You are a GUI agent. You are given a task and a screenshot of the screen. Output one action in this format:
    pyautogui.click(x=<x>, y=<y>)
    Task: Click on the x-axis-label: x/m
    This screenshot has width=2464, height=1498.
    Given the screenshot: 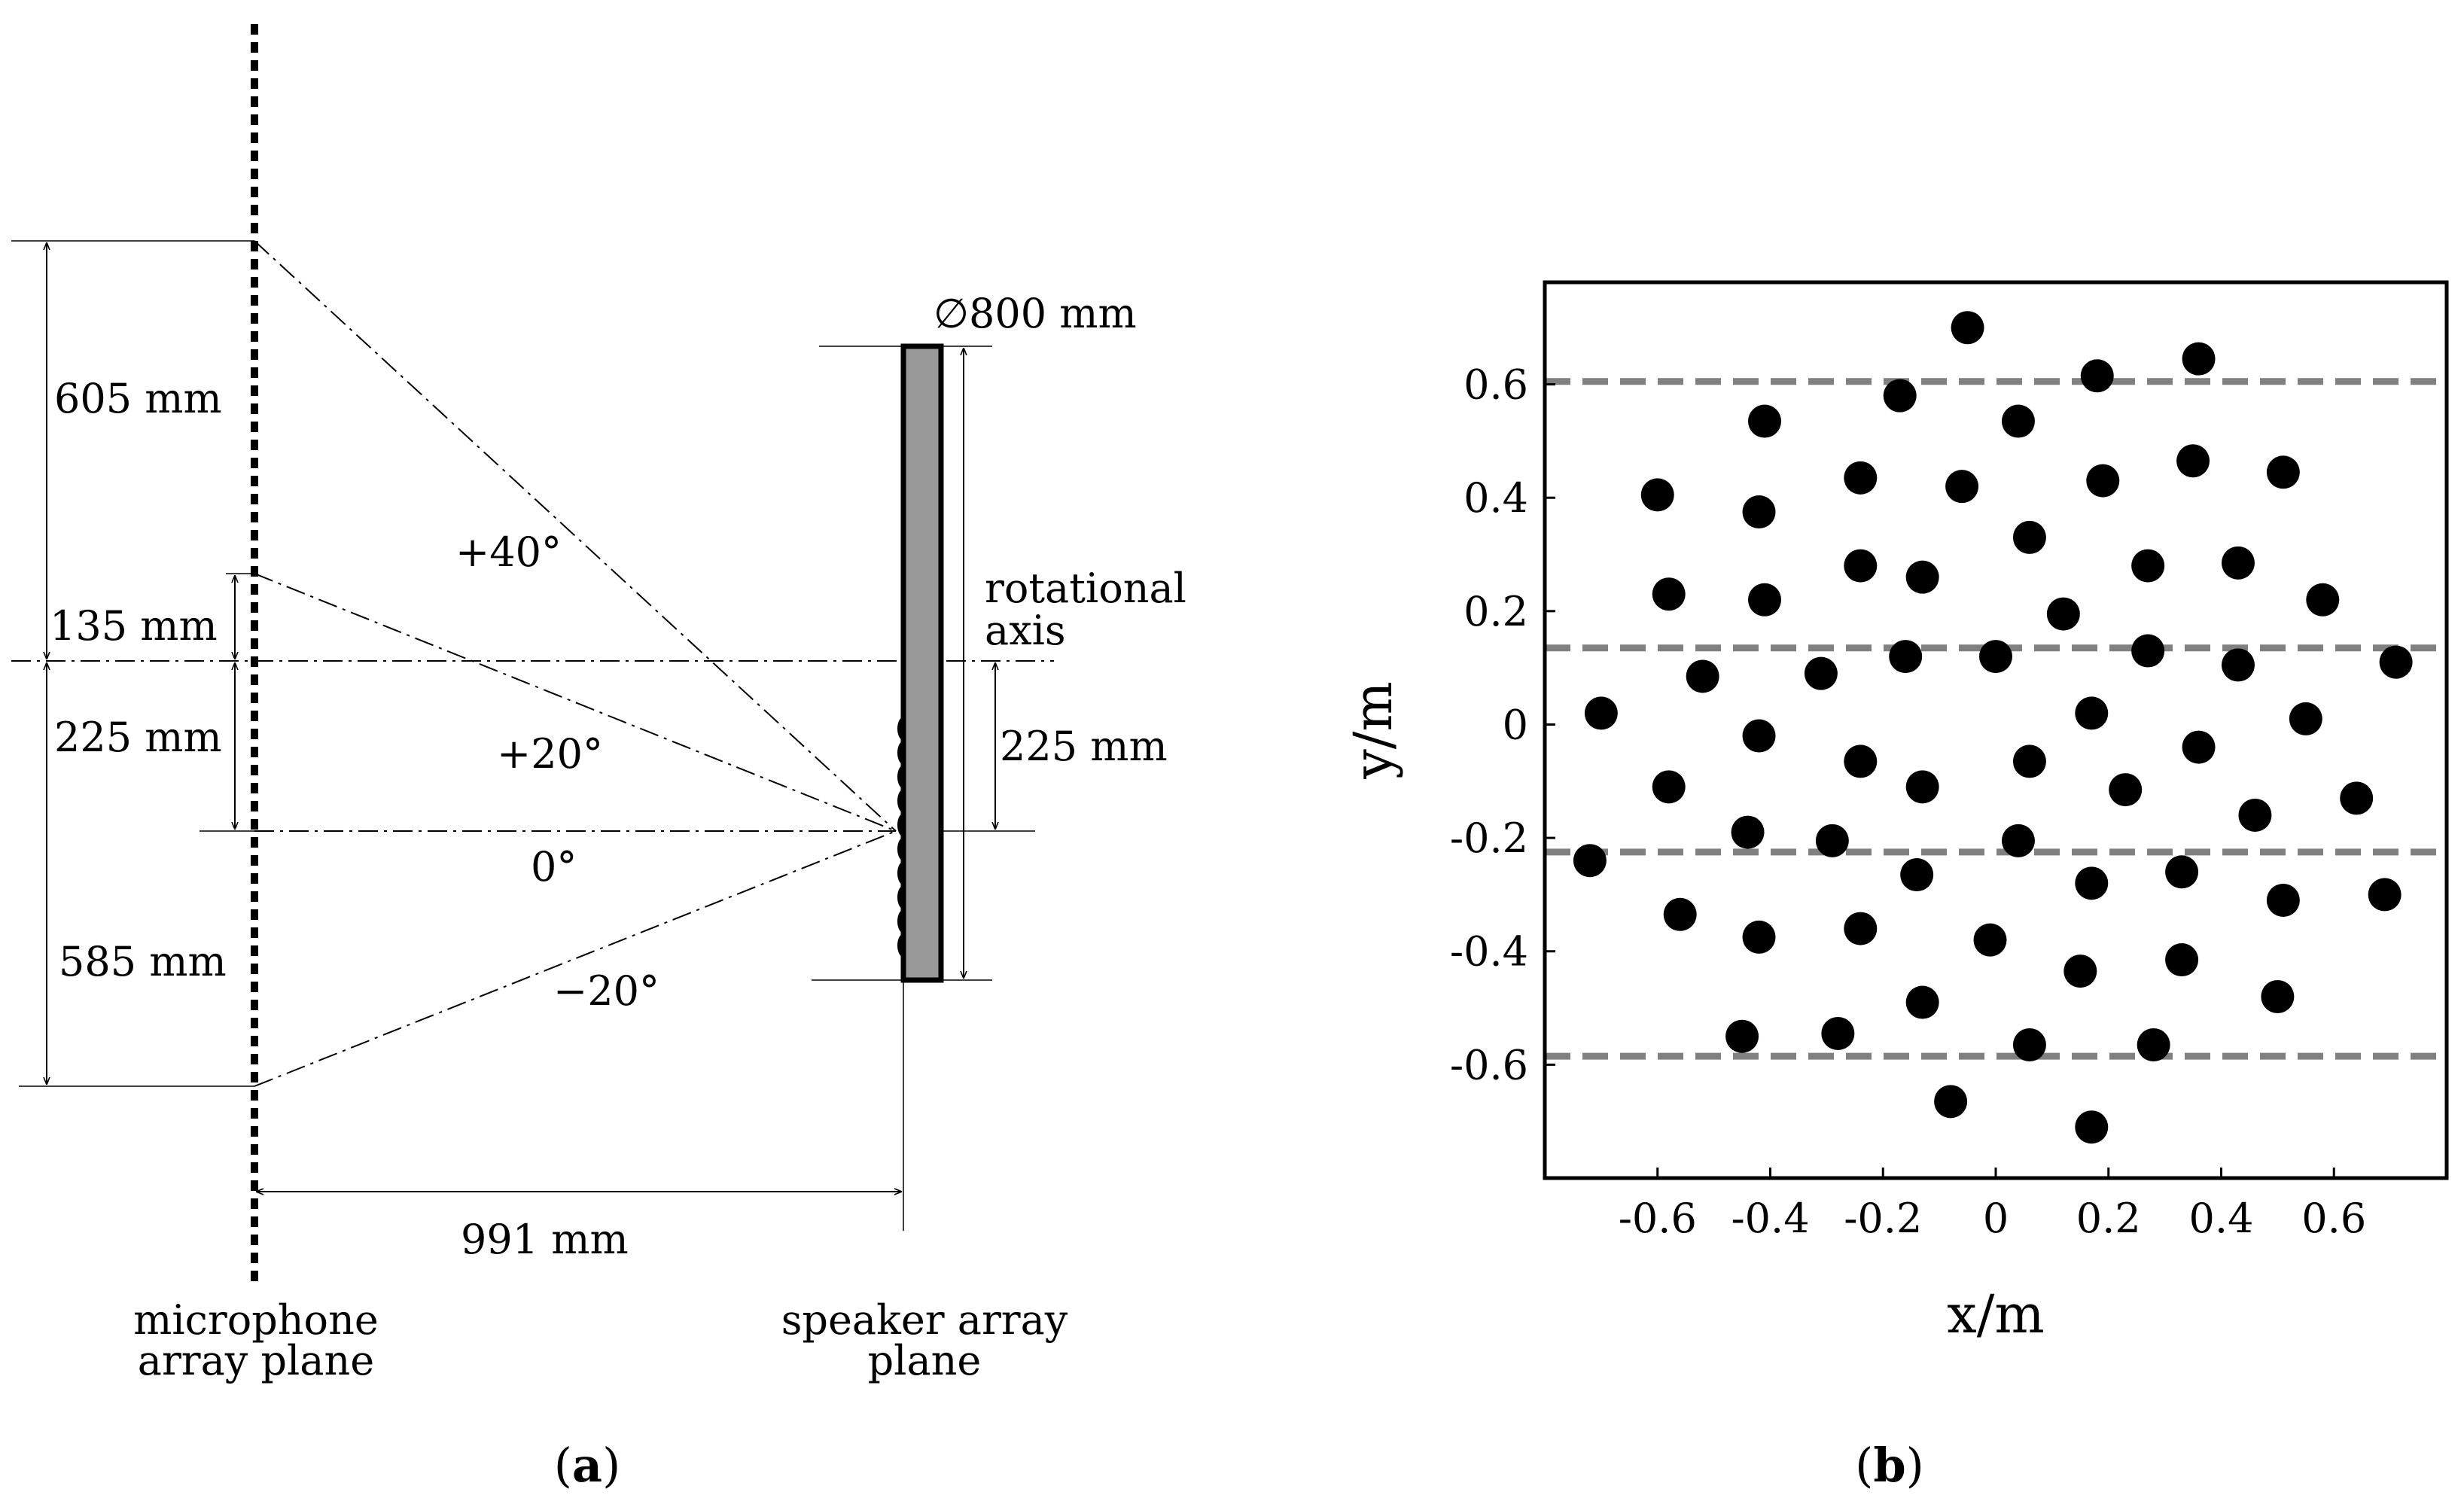 What is the action you would take?
    pyautogui.click(x=1995, y=1314)
    